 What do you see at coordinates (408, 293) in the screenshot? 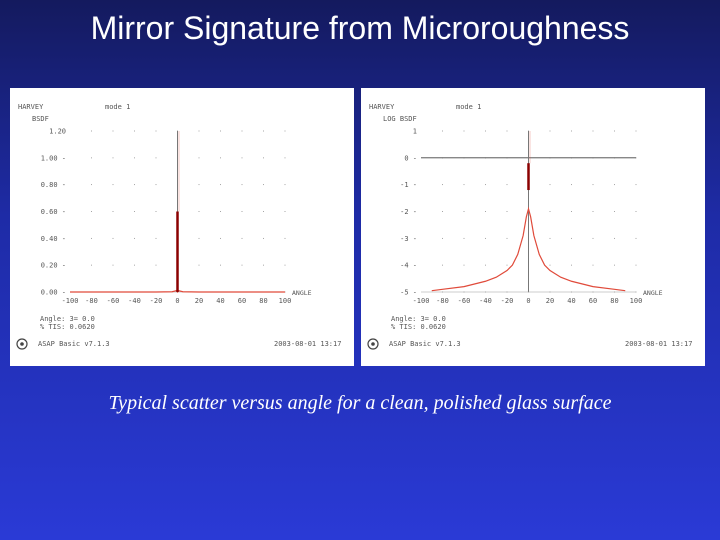
I see `y-tick-label: -5 -` at bounding box center [408, 293].